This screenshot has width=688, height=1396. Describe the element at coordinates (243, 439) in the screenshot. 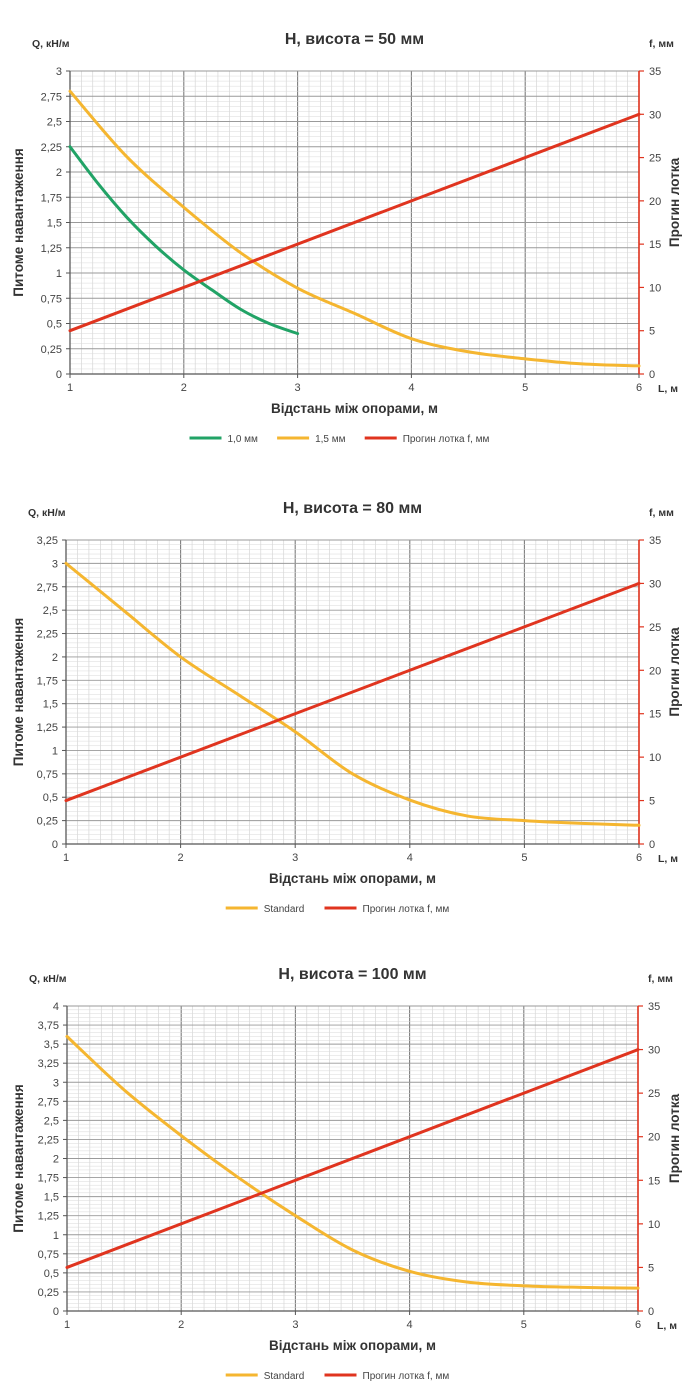

I see `legend-label: 1,0 мм` at that location.